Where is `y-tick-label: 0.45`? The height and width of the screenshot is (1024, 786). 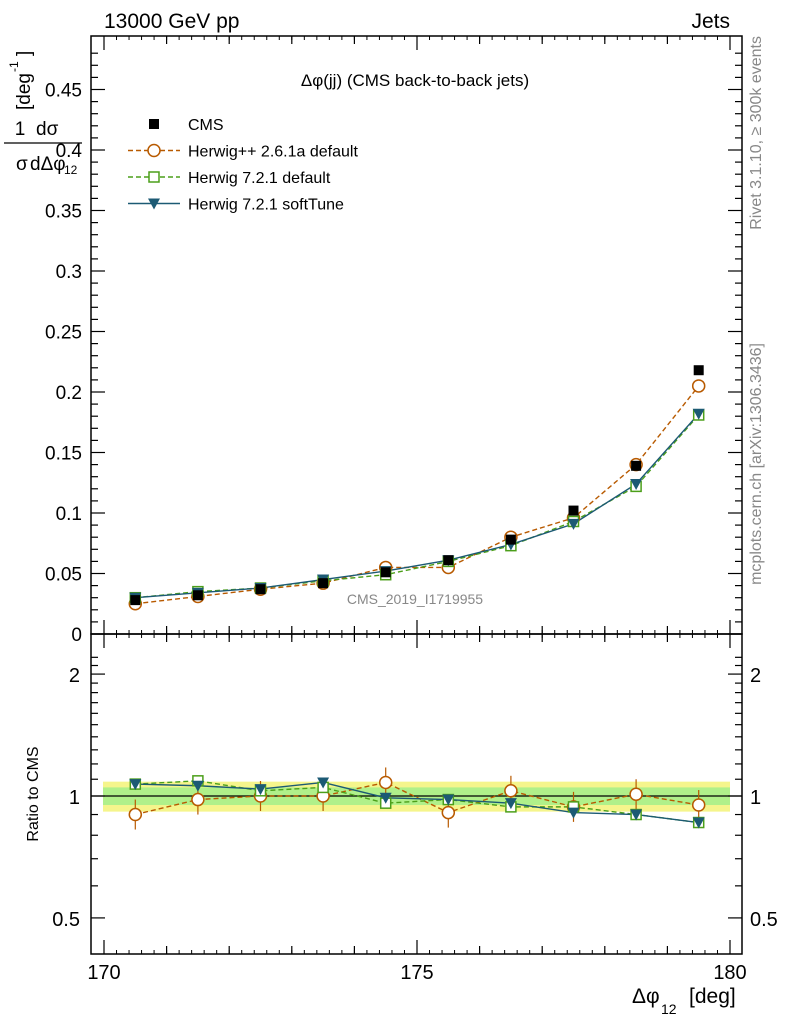 y-tick-label: 0.45 is located at coordinates (63, 91).